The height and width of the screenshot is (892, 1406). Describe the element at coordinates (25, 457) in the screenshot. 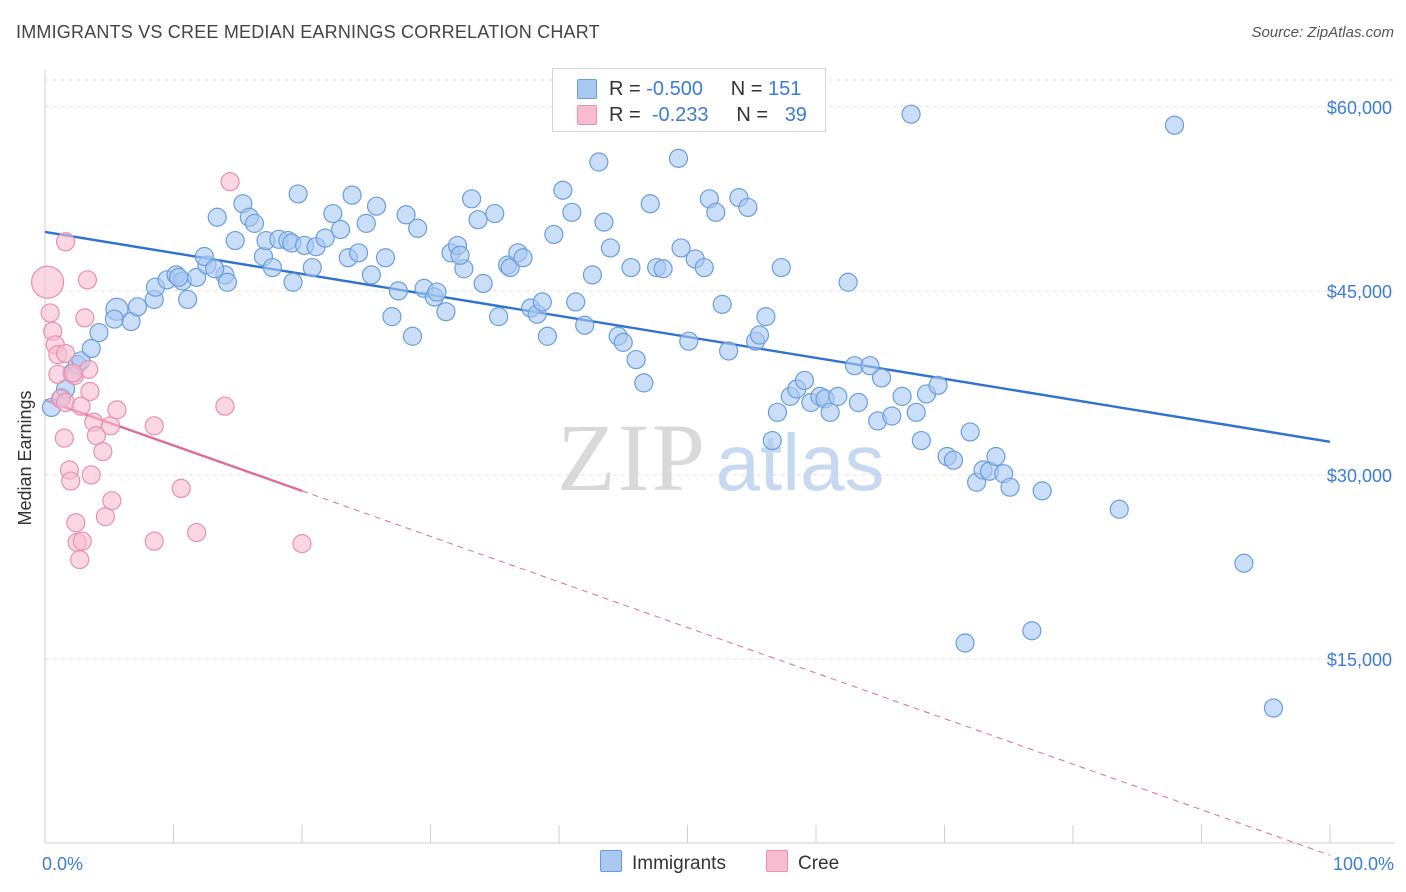

I see `y-axis-label: Median Earnings` at that location.